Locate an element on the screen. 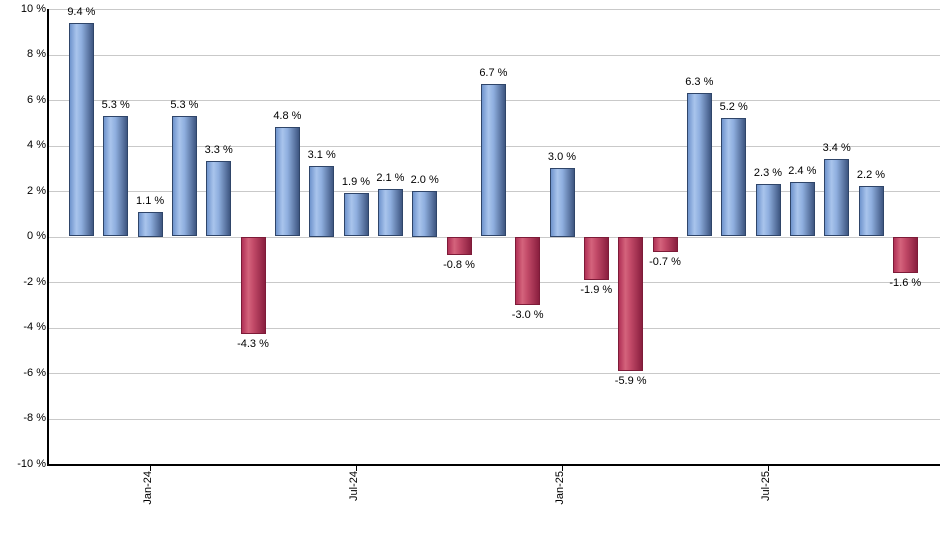 This screenshot has width=940, height=550. x-axis-label: Jul-25 is located at coordinates (766, 486).